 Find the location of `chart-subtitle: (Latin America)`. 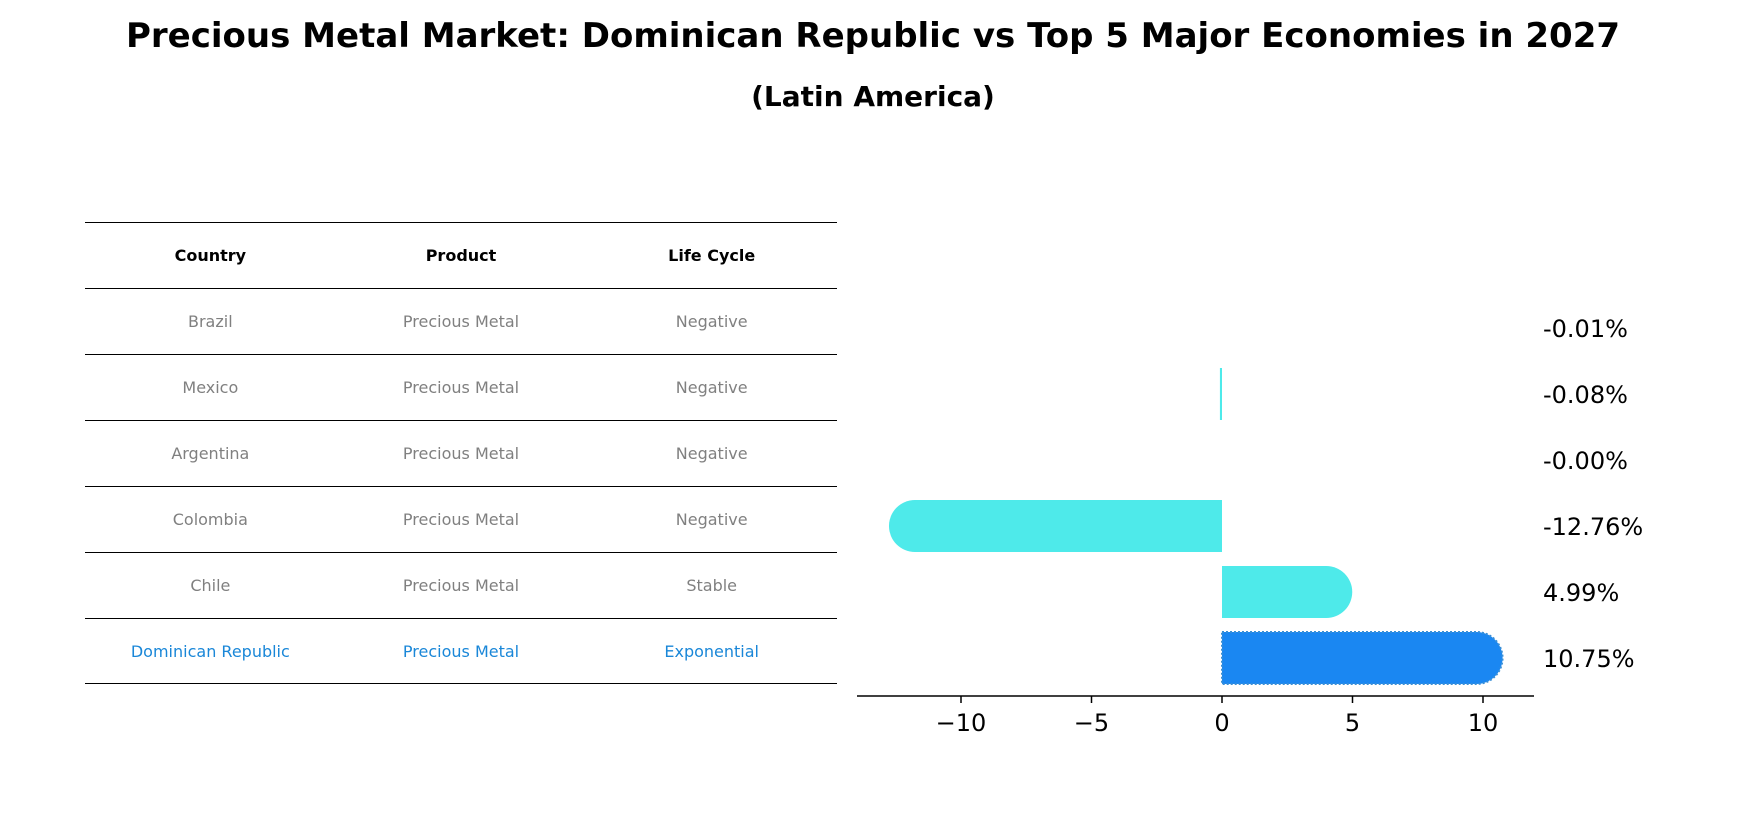

chart-subtitle: (Latin America) is located at coordinates (873, 96).